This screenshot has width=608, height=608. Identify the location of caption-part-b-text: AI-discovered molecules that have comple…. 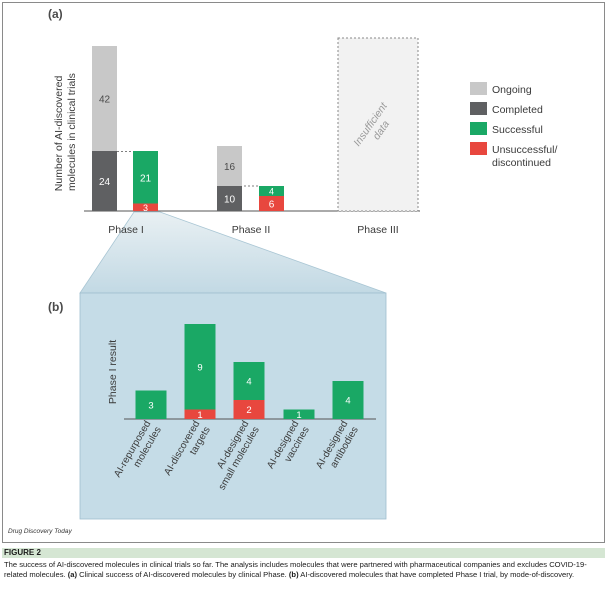
(436, 574).